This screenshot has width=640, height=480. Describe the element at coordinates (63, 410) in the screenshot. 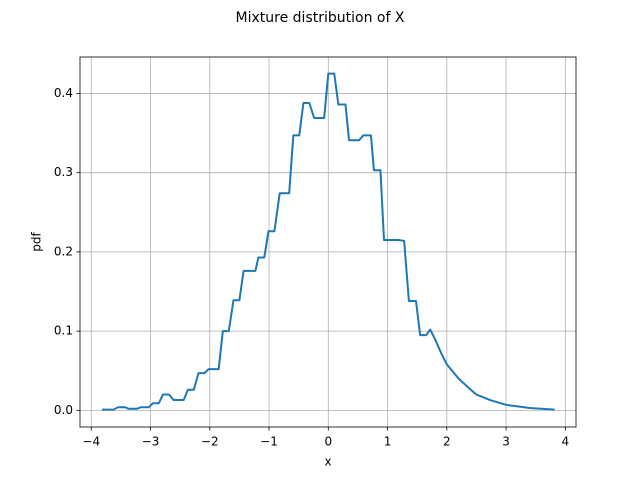

I see `y-tick-label: 0.0` at that location.